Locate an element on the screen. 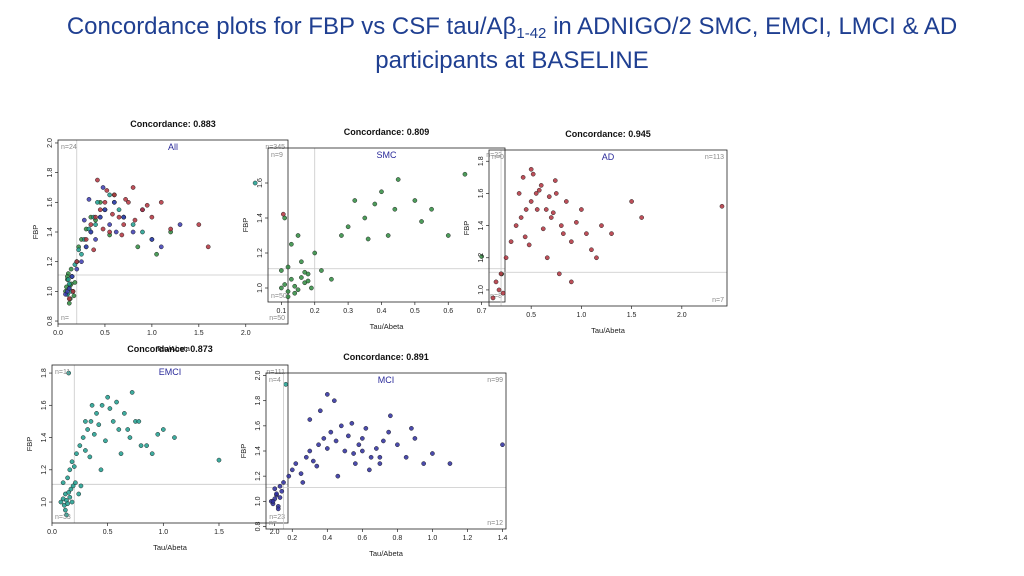  chart-title: Concordance: 0.883 is located at coordinates (173, 124).